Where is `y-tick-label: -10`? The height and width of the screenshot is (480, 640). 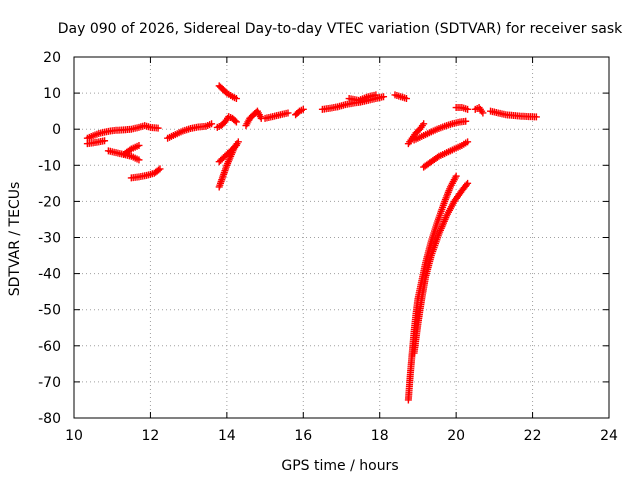 y-tick-label: -10 is located at coordinates (49, 166).